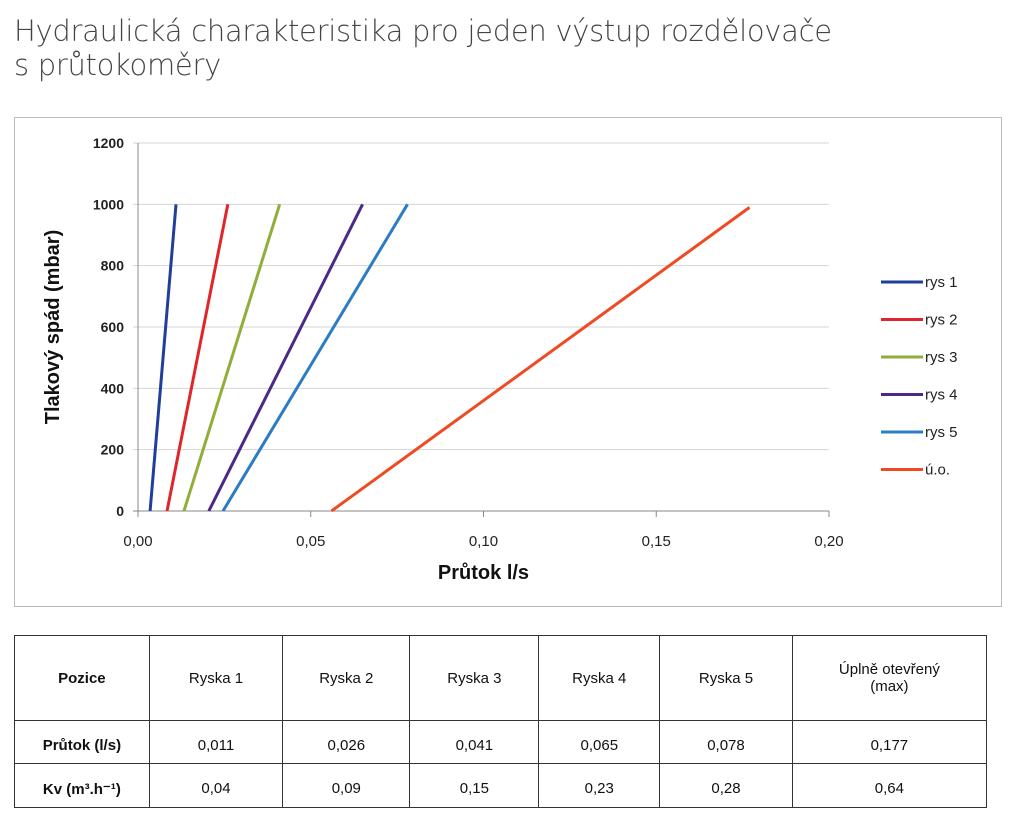 This screenshot has width=1024, height=824. What do you see at coordinates (941, 282) in the screenshot?
I see `legend-label: rys 1` at bounding box center [941, 282].